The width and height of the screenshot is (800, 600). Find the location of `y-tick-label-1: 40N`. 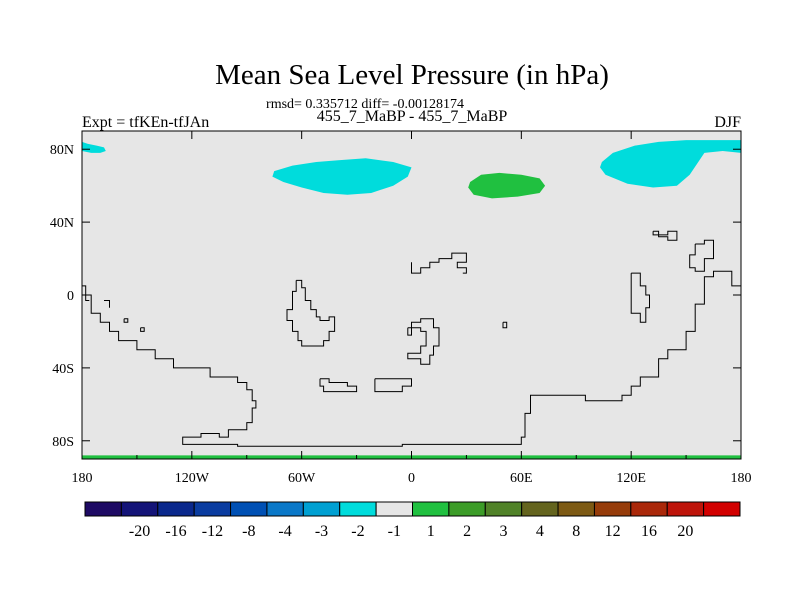

y-tick-label-1: 40N is located at coordinates (62, 223).